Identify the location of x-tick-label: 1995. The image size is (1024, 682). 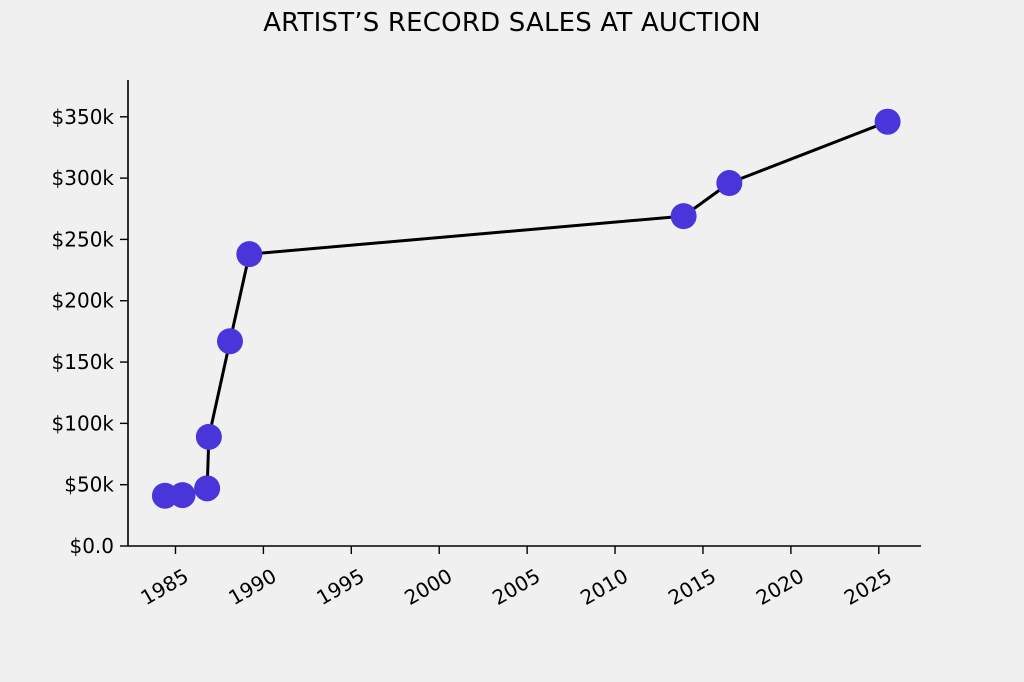
(340, 587).